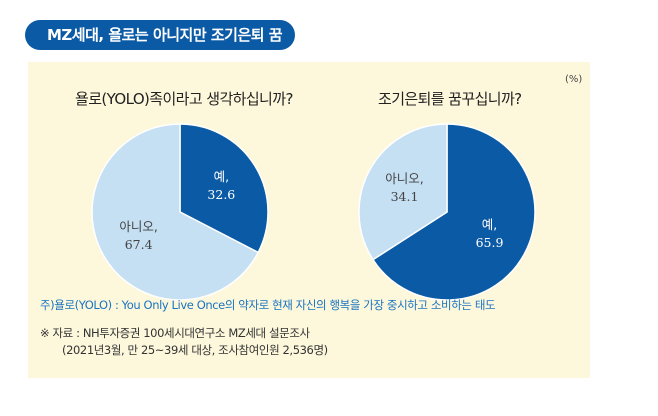 Image resolution: width=658 pixels, height=416 pixels. I want to click on source-line-1: ※ 자료 : NH투자증권 100세시대연구소 MZ세대 설문조사, so click(175, 333).